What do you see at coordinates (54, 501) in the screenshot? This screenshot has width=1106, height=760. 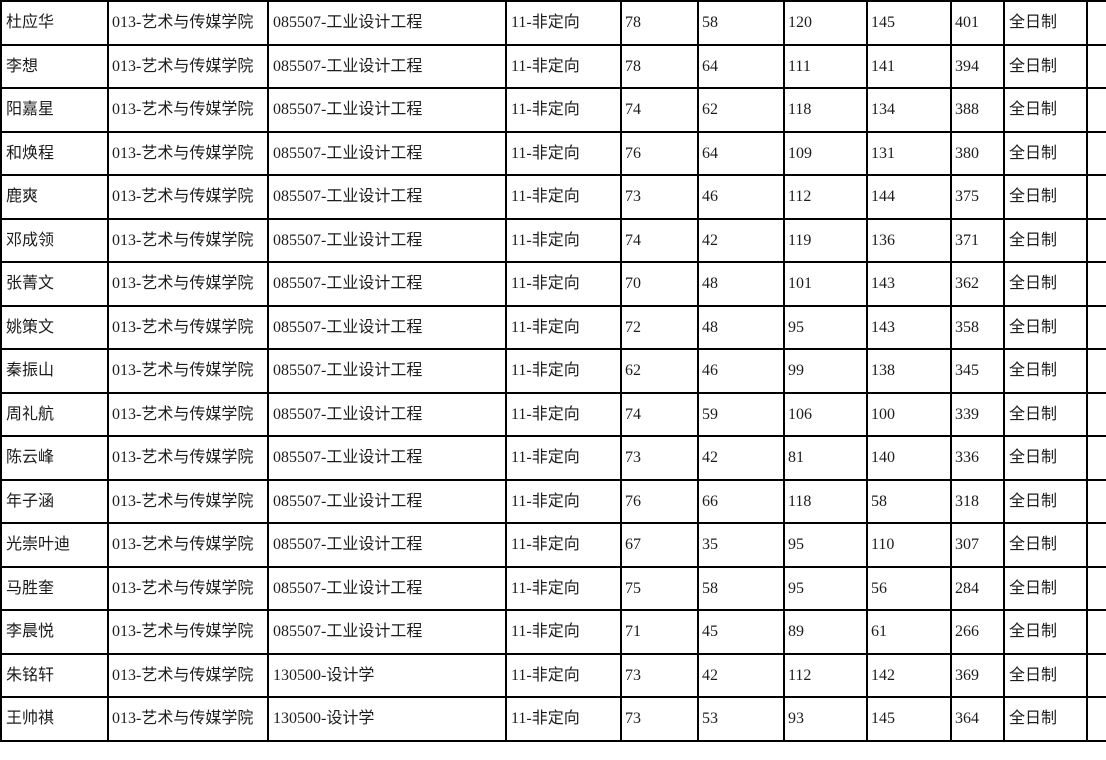 I see `cell-name: 年子涵` at bounding box center [54, 501].